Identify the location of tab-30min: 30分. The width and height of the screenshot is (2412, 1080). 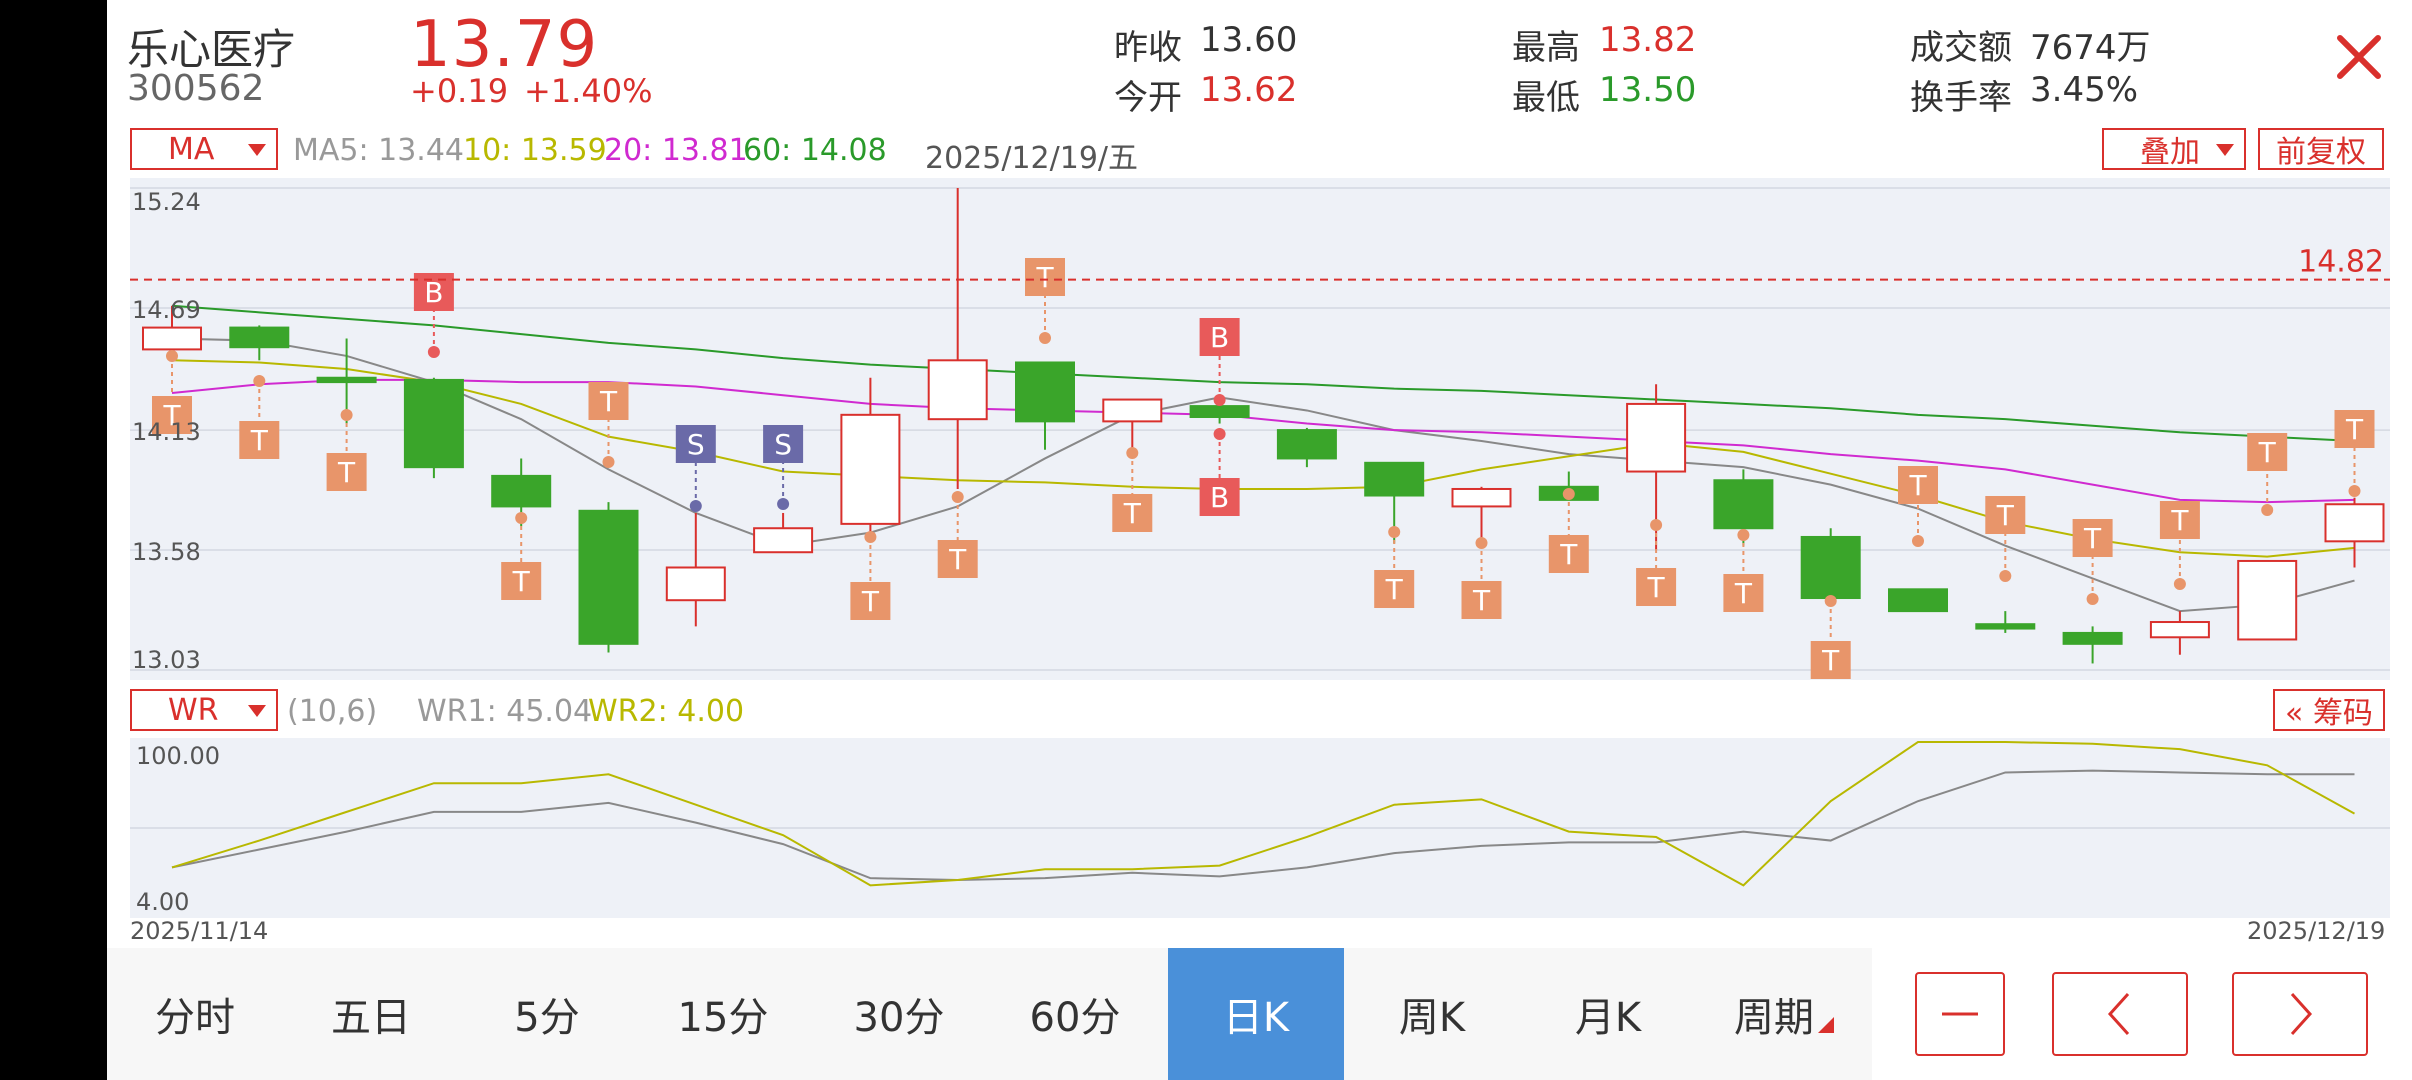
(899, 1018).